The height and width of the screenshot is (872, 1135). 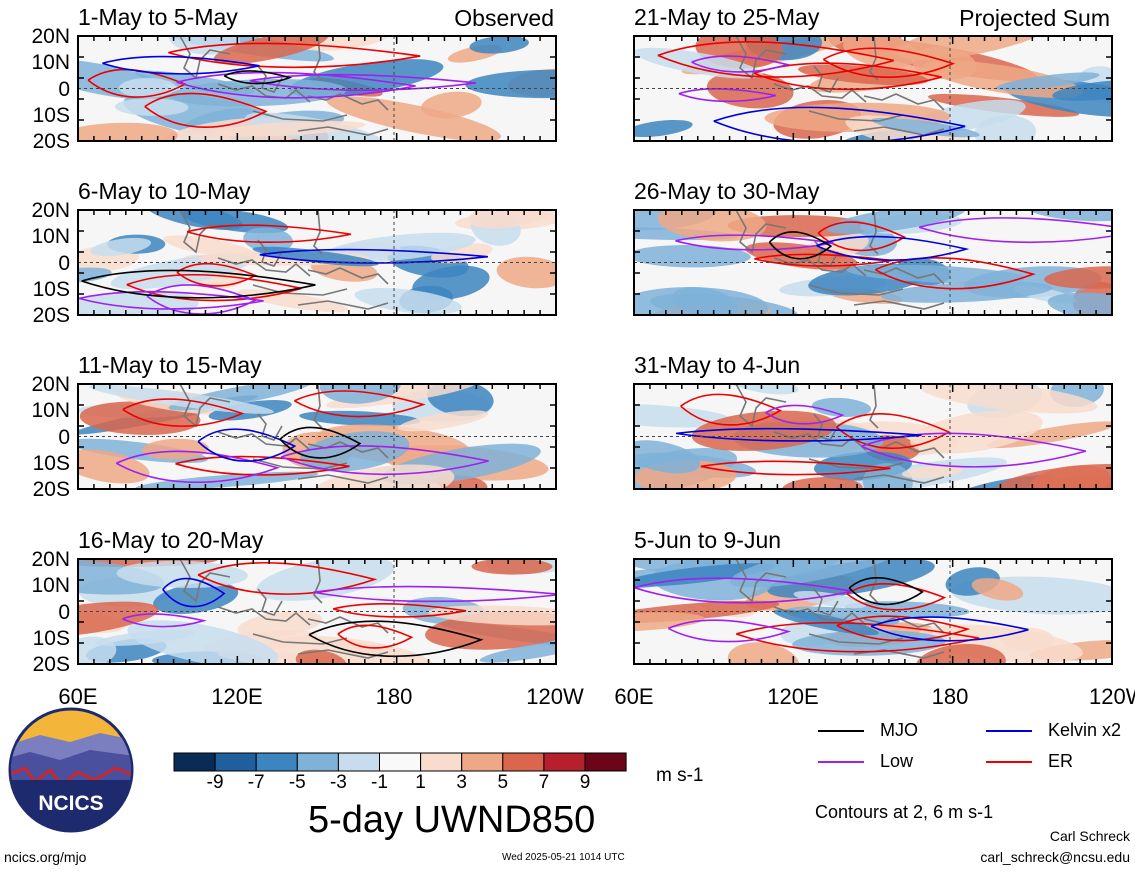 What do you see at coordinates (708, 540) in the screenshot?
I see `panel-title: 5-Jun to 9-Jun` at bounding box center [708, 540].